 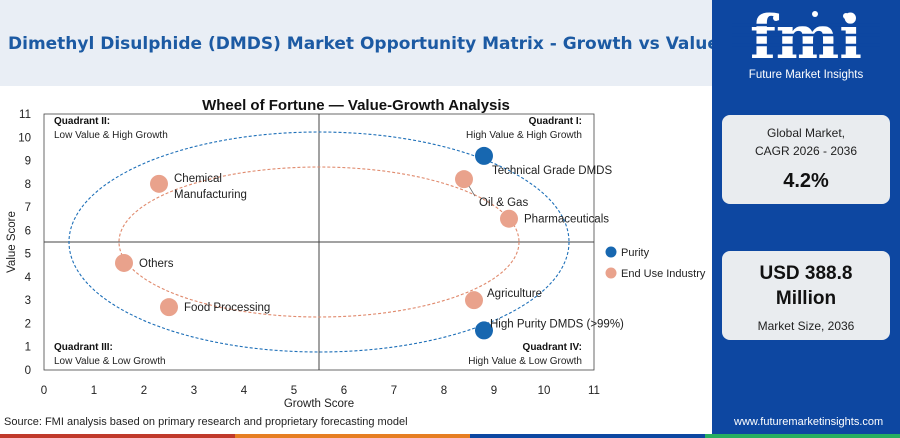 What do you see at coordinates (552, 347) in the screenshot?
I see `quadrant-title: Quadrant IV:` at bounding box center [552, 347].